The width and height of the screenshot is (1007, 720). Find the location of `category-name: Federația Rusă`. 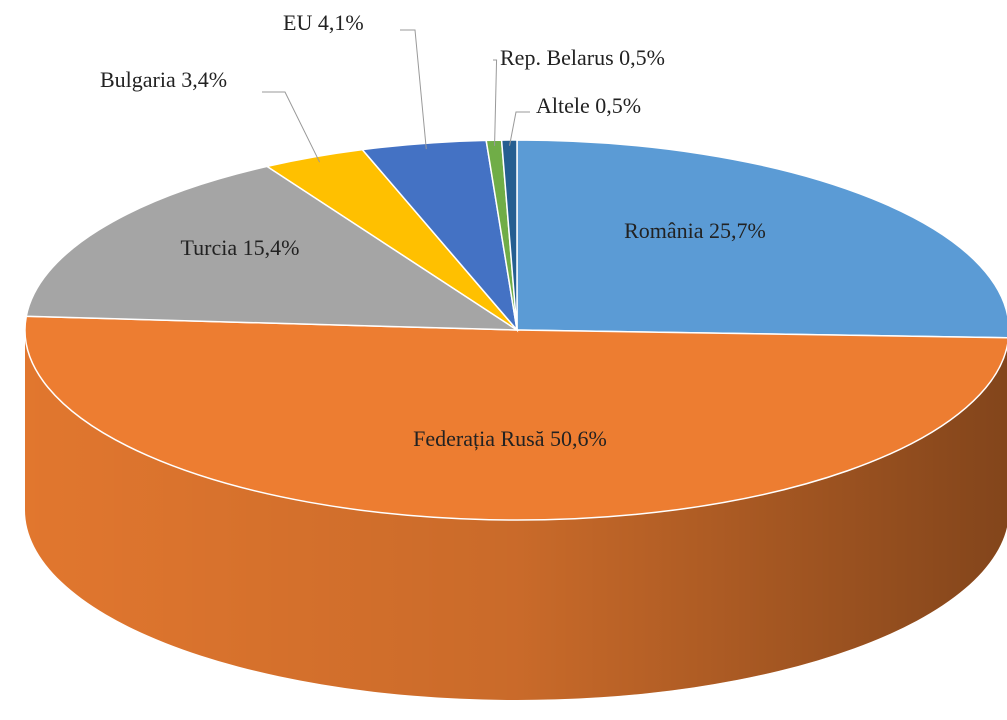

category-name: Federația Rusă is located at coordinates (479, 438).